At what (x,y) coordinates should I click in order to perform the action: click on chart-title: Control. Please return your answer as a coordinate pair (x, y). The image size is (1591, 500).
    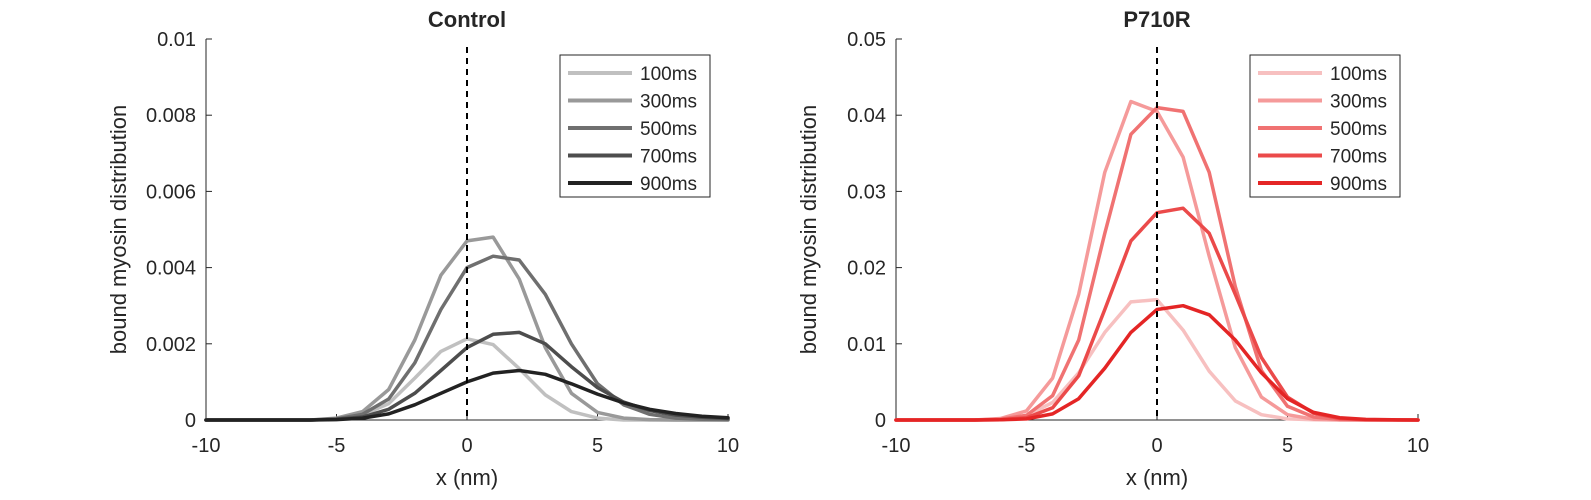
    Looking at the image, I should click on (467, 19).